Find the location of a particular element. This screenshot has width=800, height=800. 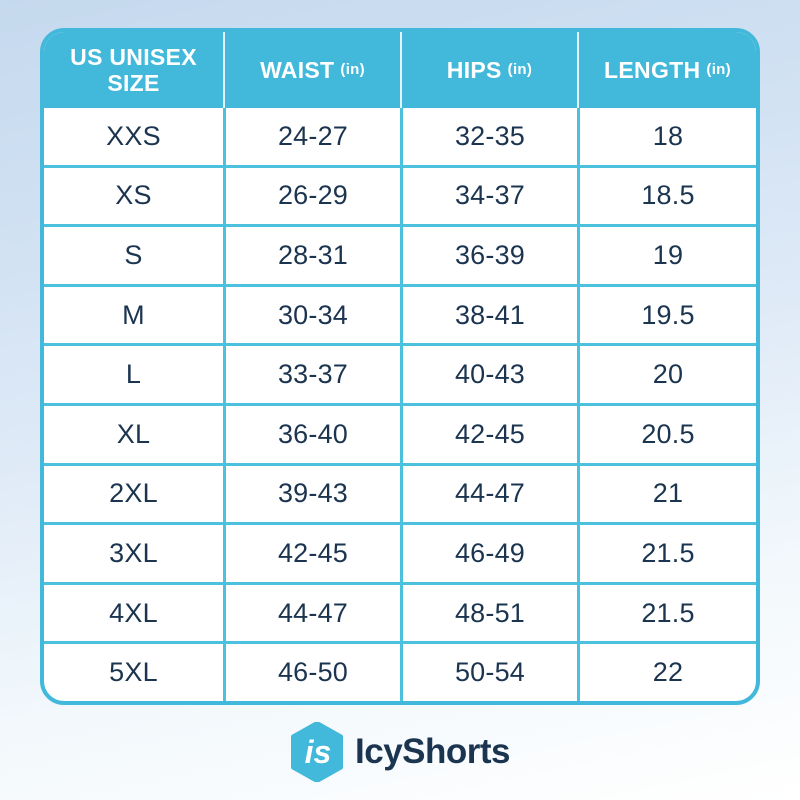

header-size-label: US UNISEX SIZE is located at coordinates (133, 69).